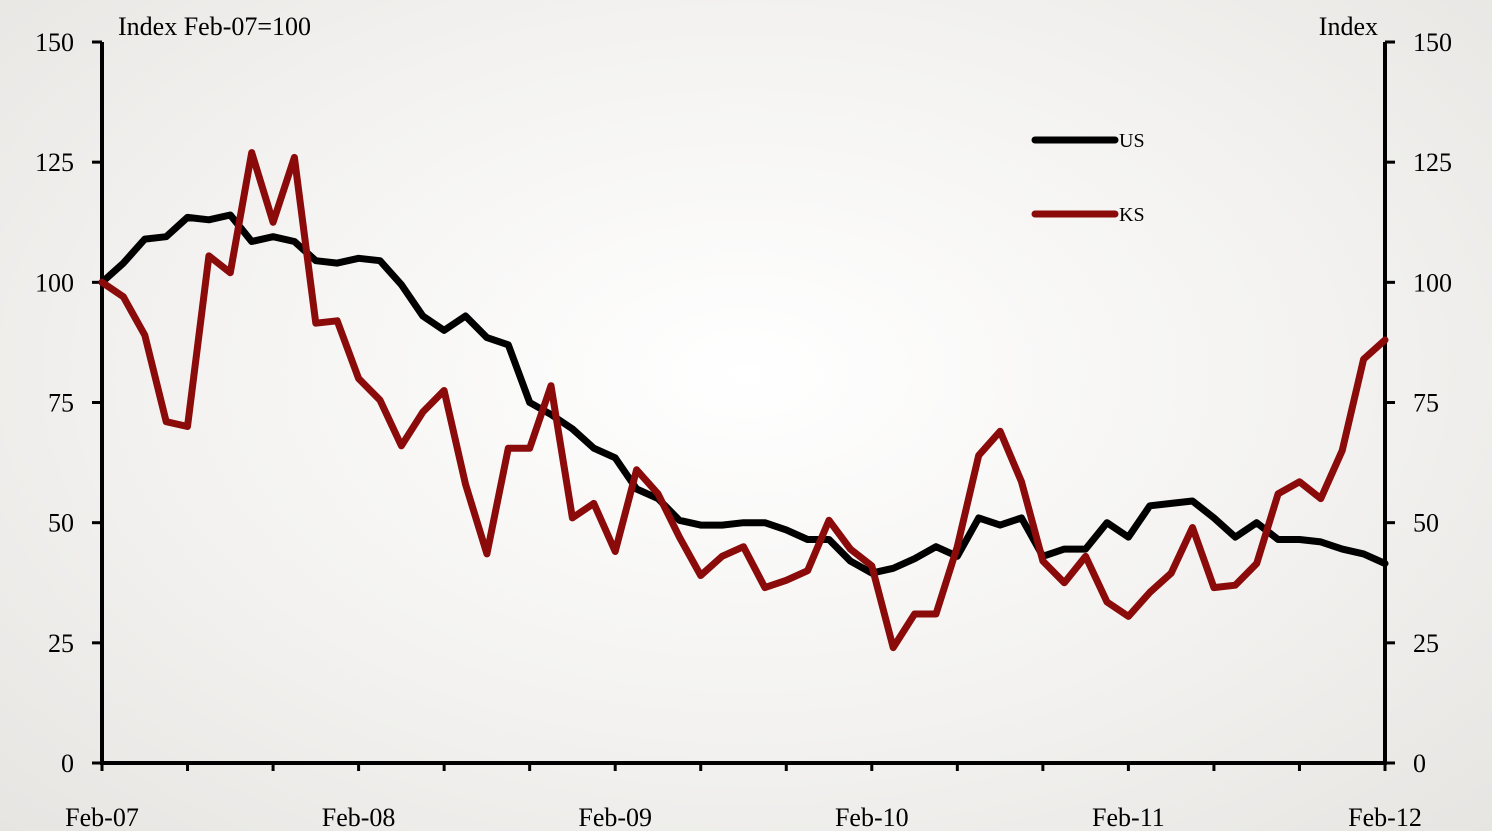  I want to click on left-y-tick-label: 50, so click(61, 523).